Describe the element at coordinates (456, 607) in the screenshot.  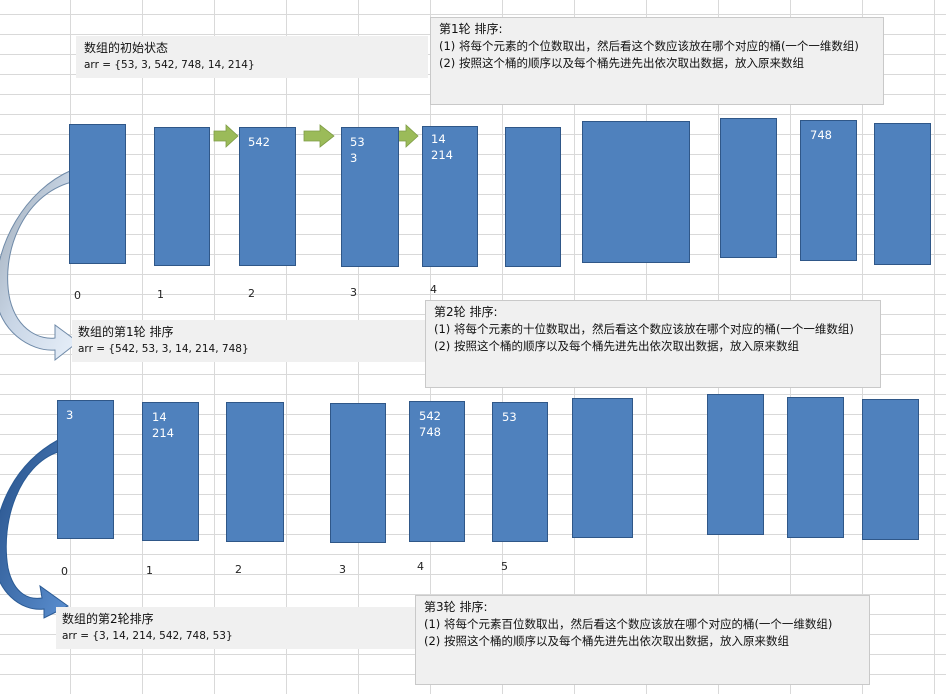
I see `round3-title: 第3轮 排序:` at that location.